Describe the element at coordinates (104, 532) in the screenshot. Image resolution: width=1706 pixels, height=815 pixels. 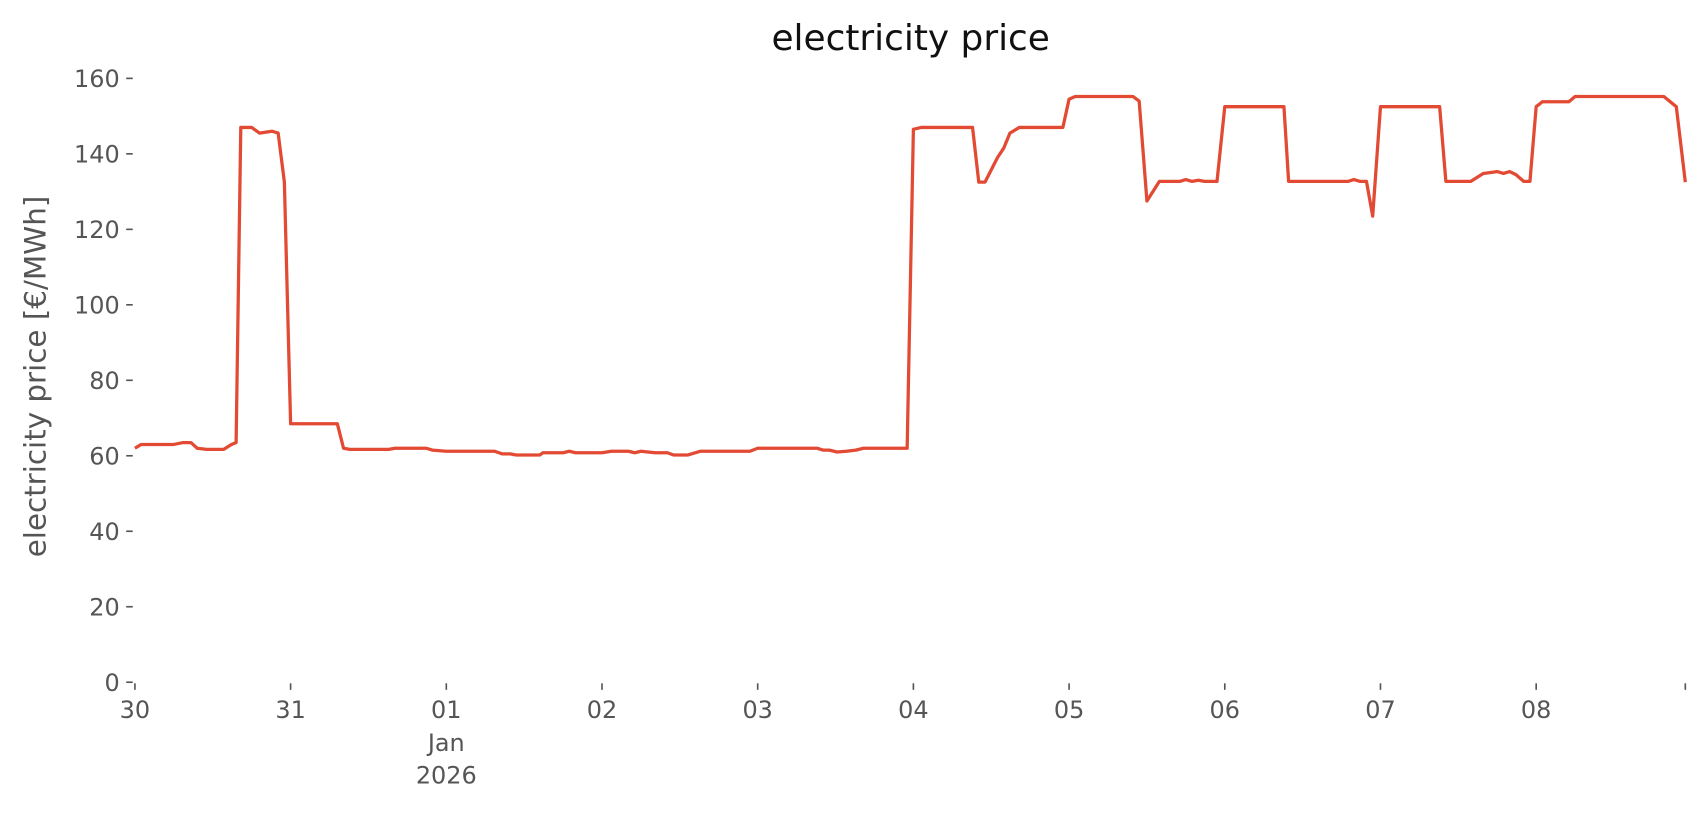
I see `y-tick-label: 40` at that location.